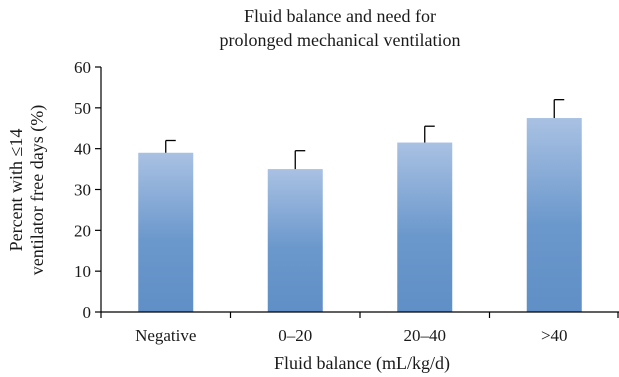  Describe the element at coordinates (37, 190) in the screenshot. I see `y-axis-label-line-2: ventilator free days (%)` at that location.